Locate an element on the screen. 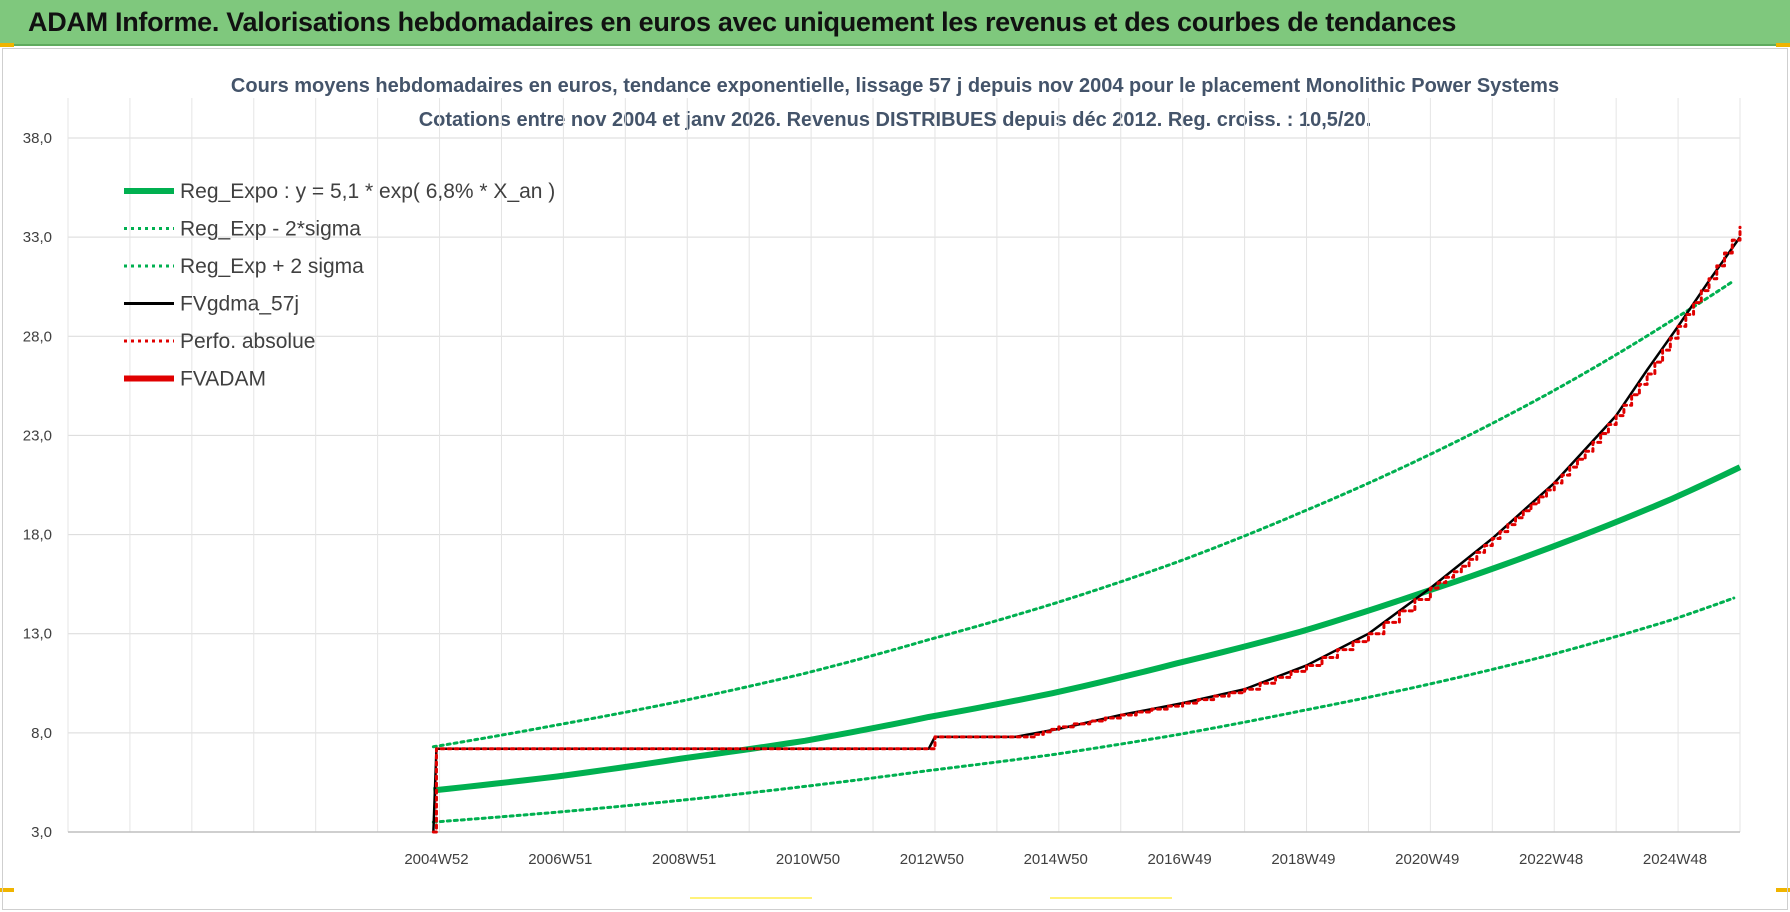  y-tick-label: 38,0 is located at coordinates (37, 138).